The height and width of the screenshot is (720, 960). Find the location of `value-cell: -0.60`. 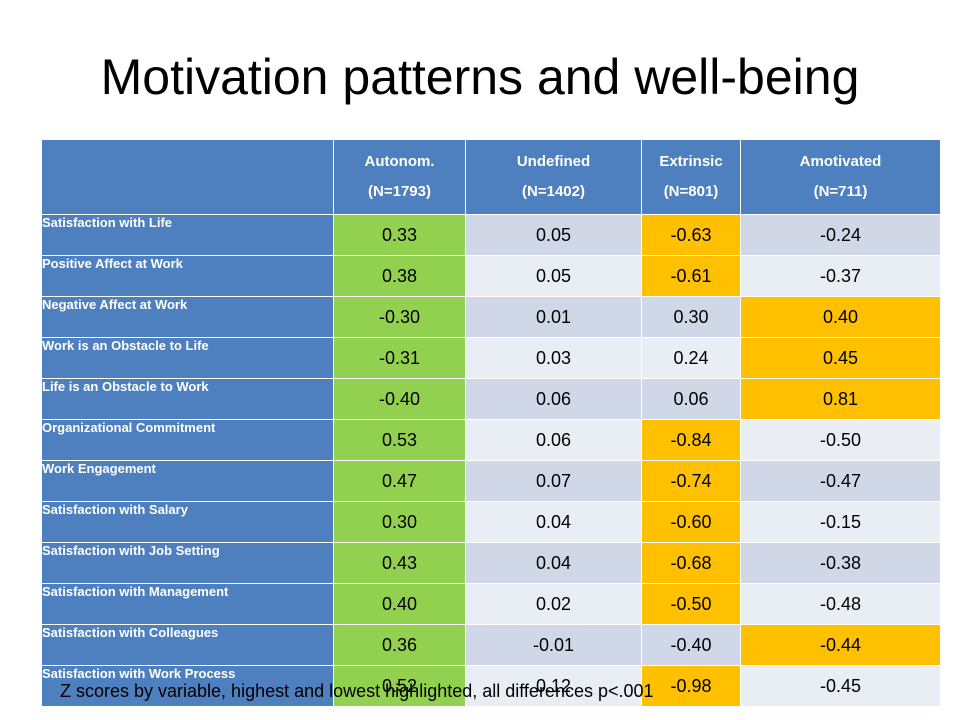

value-cell: -0.60 is located at coordinates (691, 522).